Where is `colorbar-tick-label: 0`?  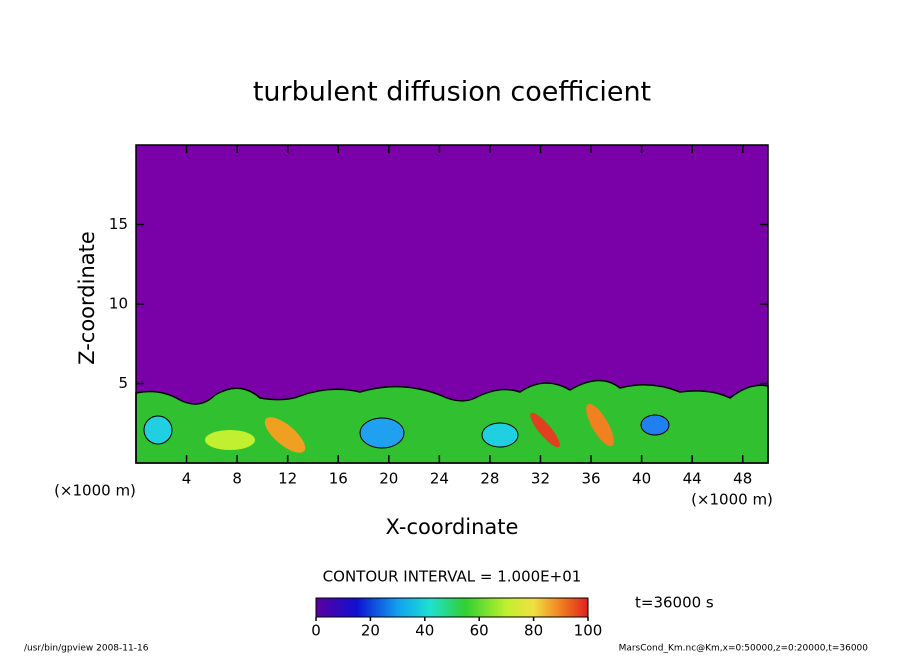
colorbar-tick-label: 0 is located at coordinates (316, 631).